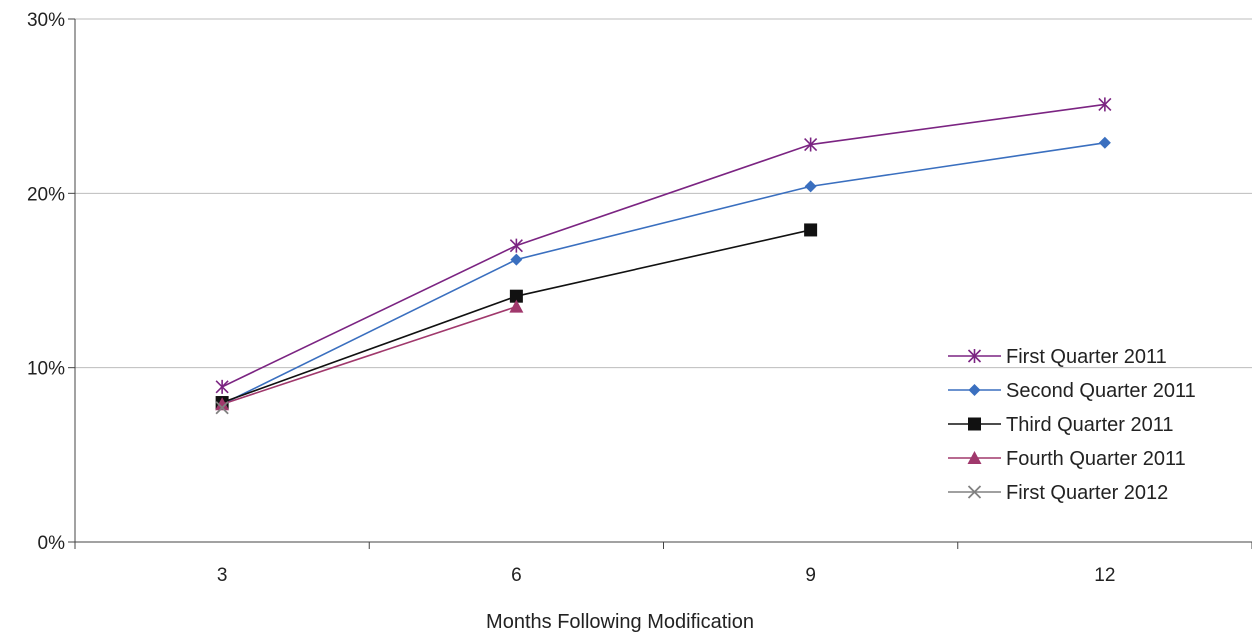  What do you see at coordinates (620, 622) in the screenshot?
I see `x-axis-title: Months Following Modification` at bounding box center [620, 622].